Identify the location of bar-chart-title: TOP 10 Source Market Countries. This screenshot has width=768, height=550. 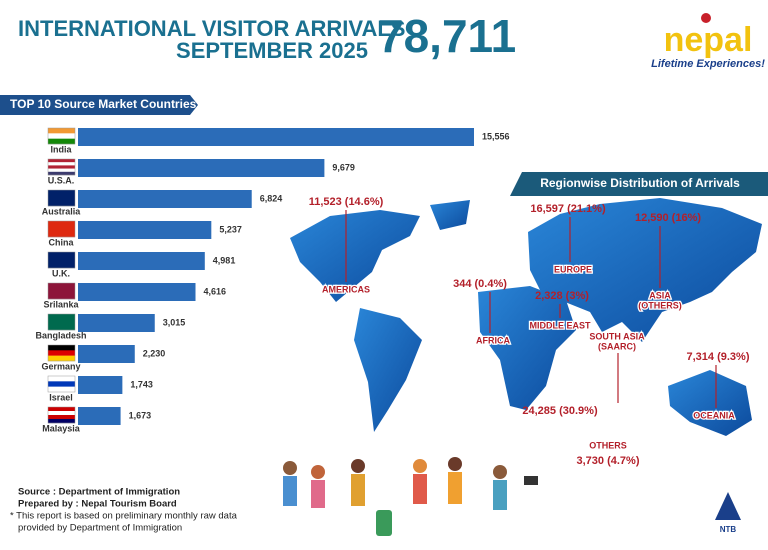
(103, 104).